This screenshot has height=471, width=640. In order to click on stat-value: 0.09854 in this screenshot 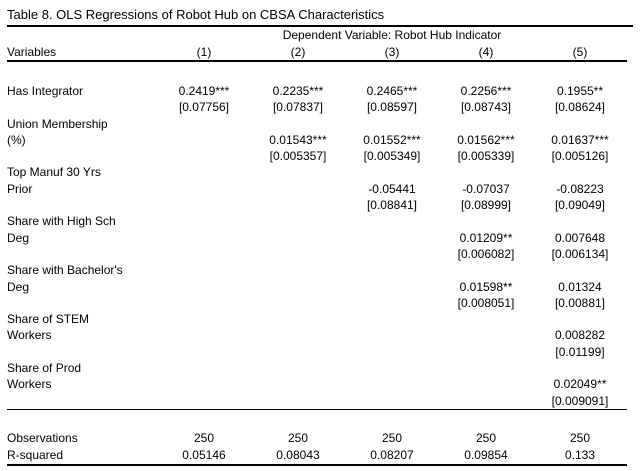, I will do `click(486, 454)`.